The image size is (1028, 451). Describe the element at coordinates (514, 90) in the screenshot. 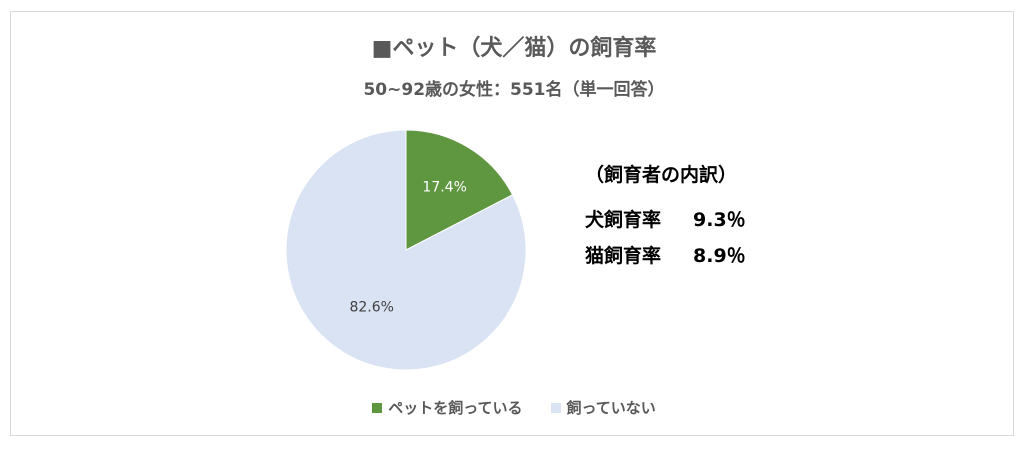

I see `chart-subtitle: 50~92歳の女性：551名（単一回答）` at that location.